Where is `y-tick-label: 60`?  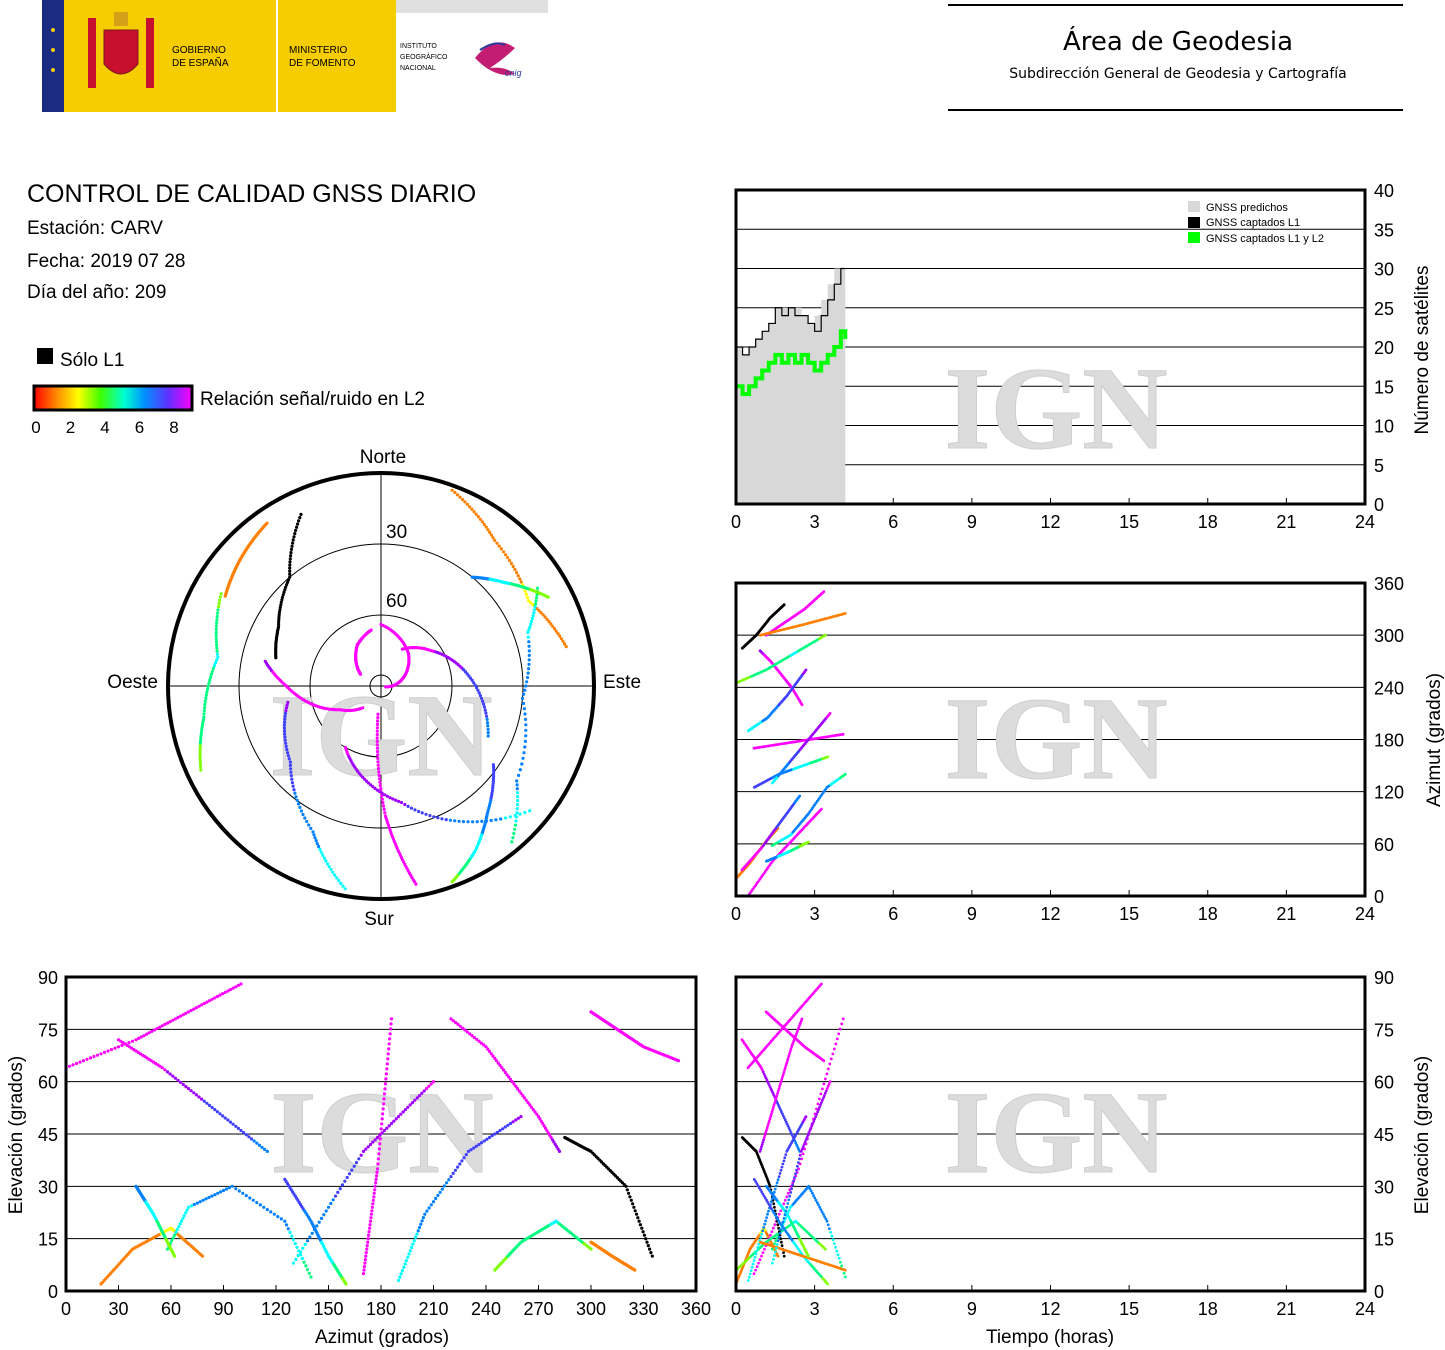 y-tick-label: 60 is located at coordinates (1384, 845).